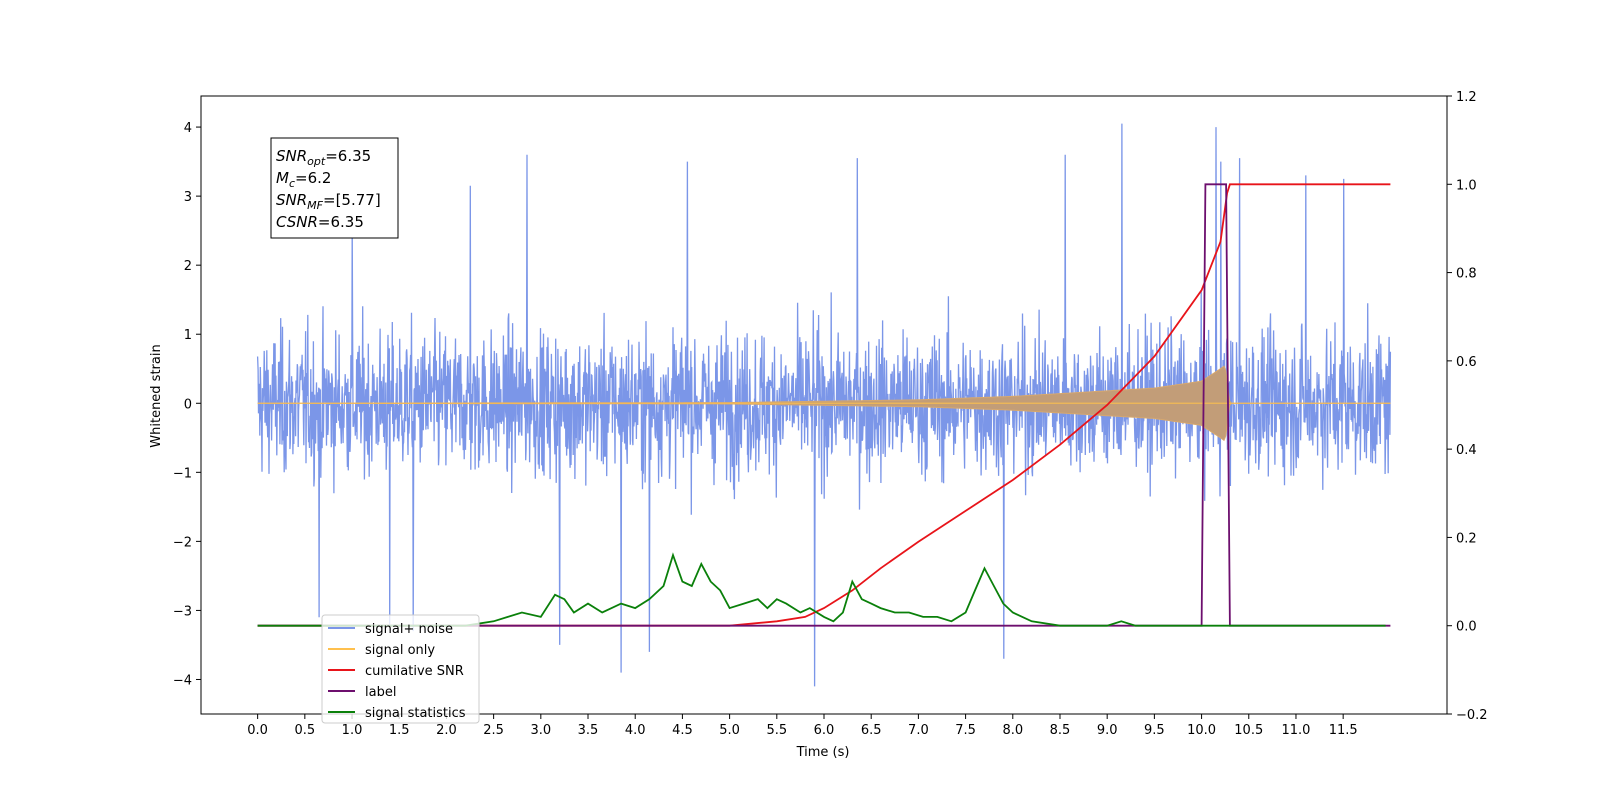 This screenshot has width=1600, height=800. Describe the element at coordinates (156, 395) in the screenshot. I see `y-axis-label: Whitened strain` at that location.